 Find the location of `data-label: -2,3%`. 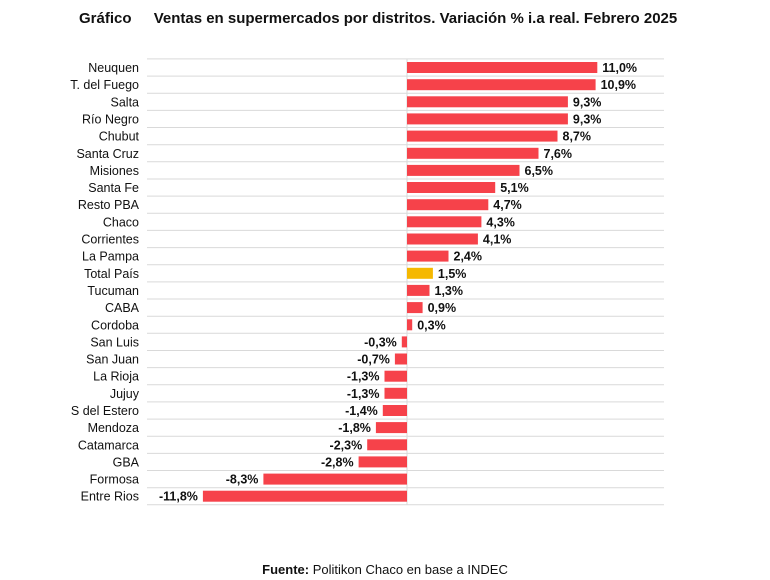

data-label: -2,3% is located at coordinates (346, 445).